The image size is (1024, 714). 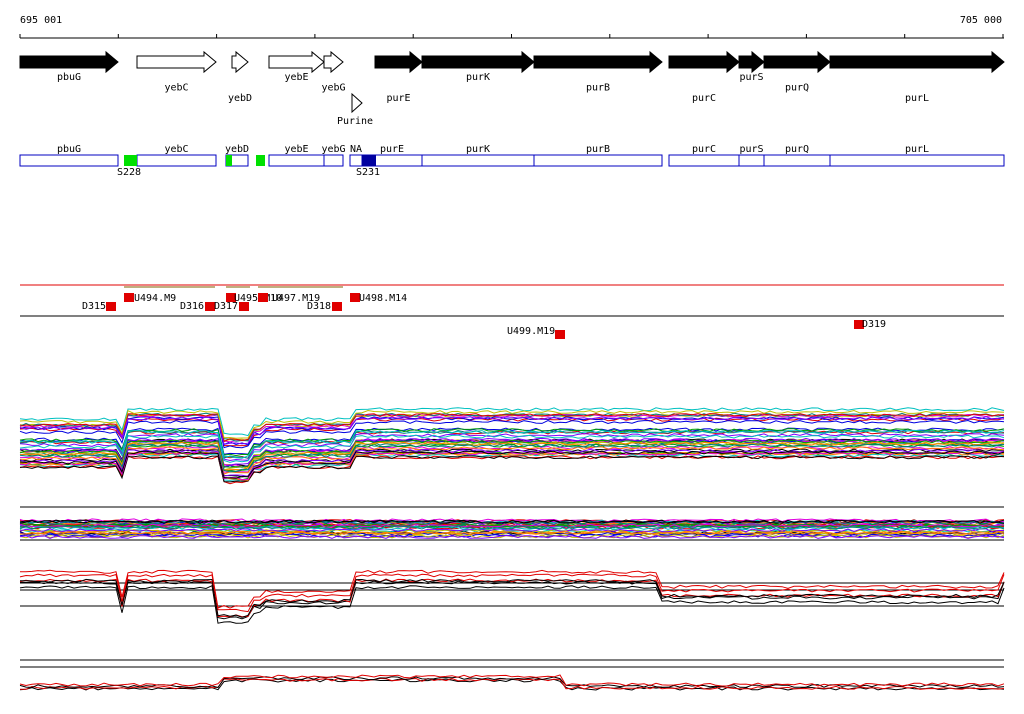 What do you see at coordinates (383, 298) in the screenshot?
I see `feature-label: U498.M14` at bounding box center [383, 298].